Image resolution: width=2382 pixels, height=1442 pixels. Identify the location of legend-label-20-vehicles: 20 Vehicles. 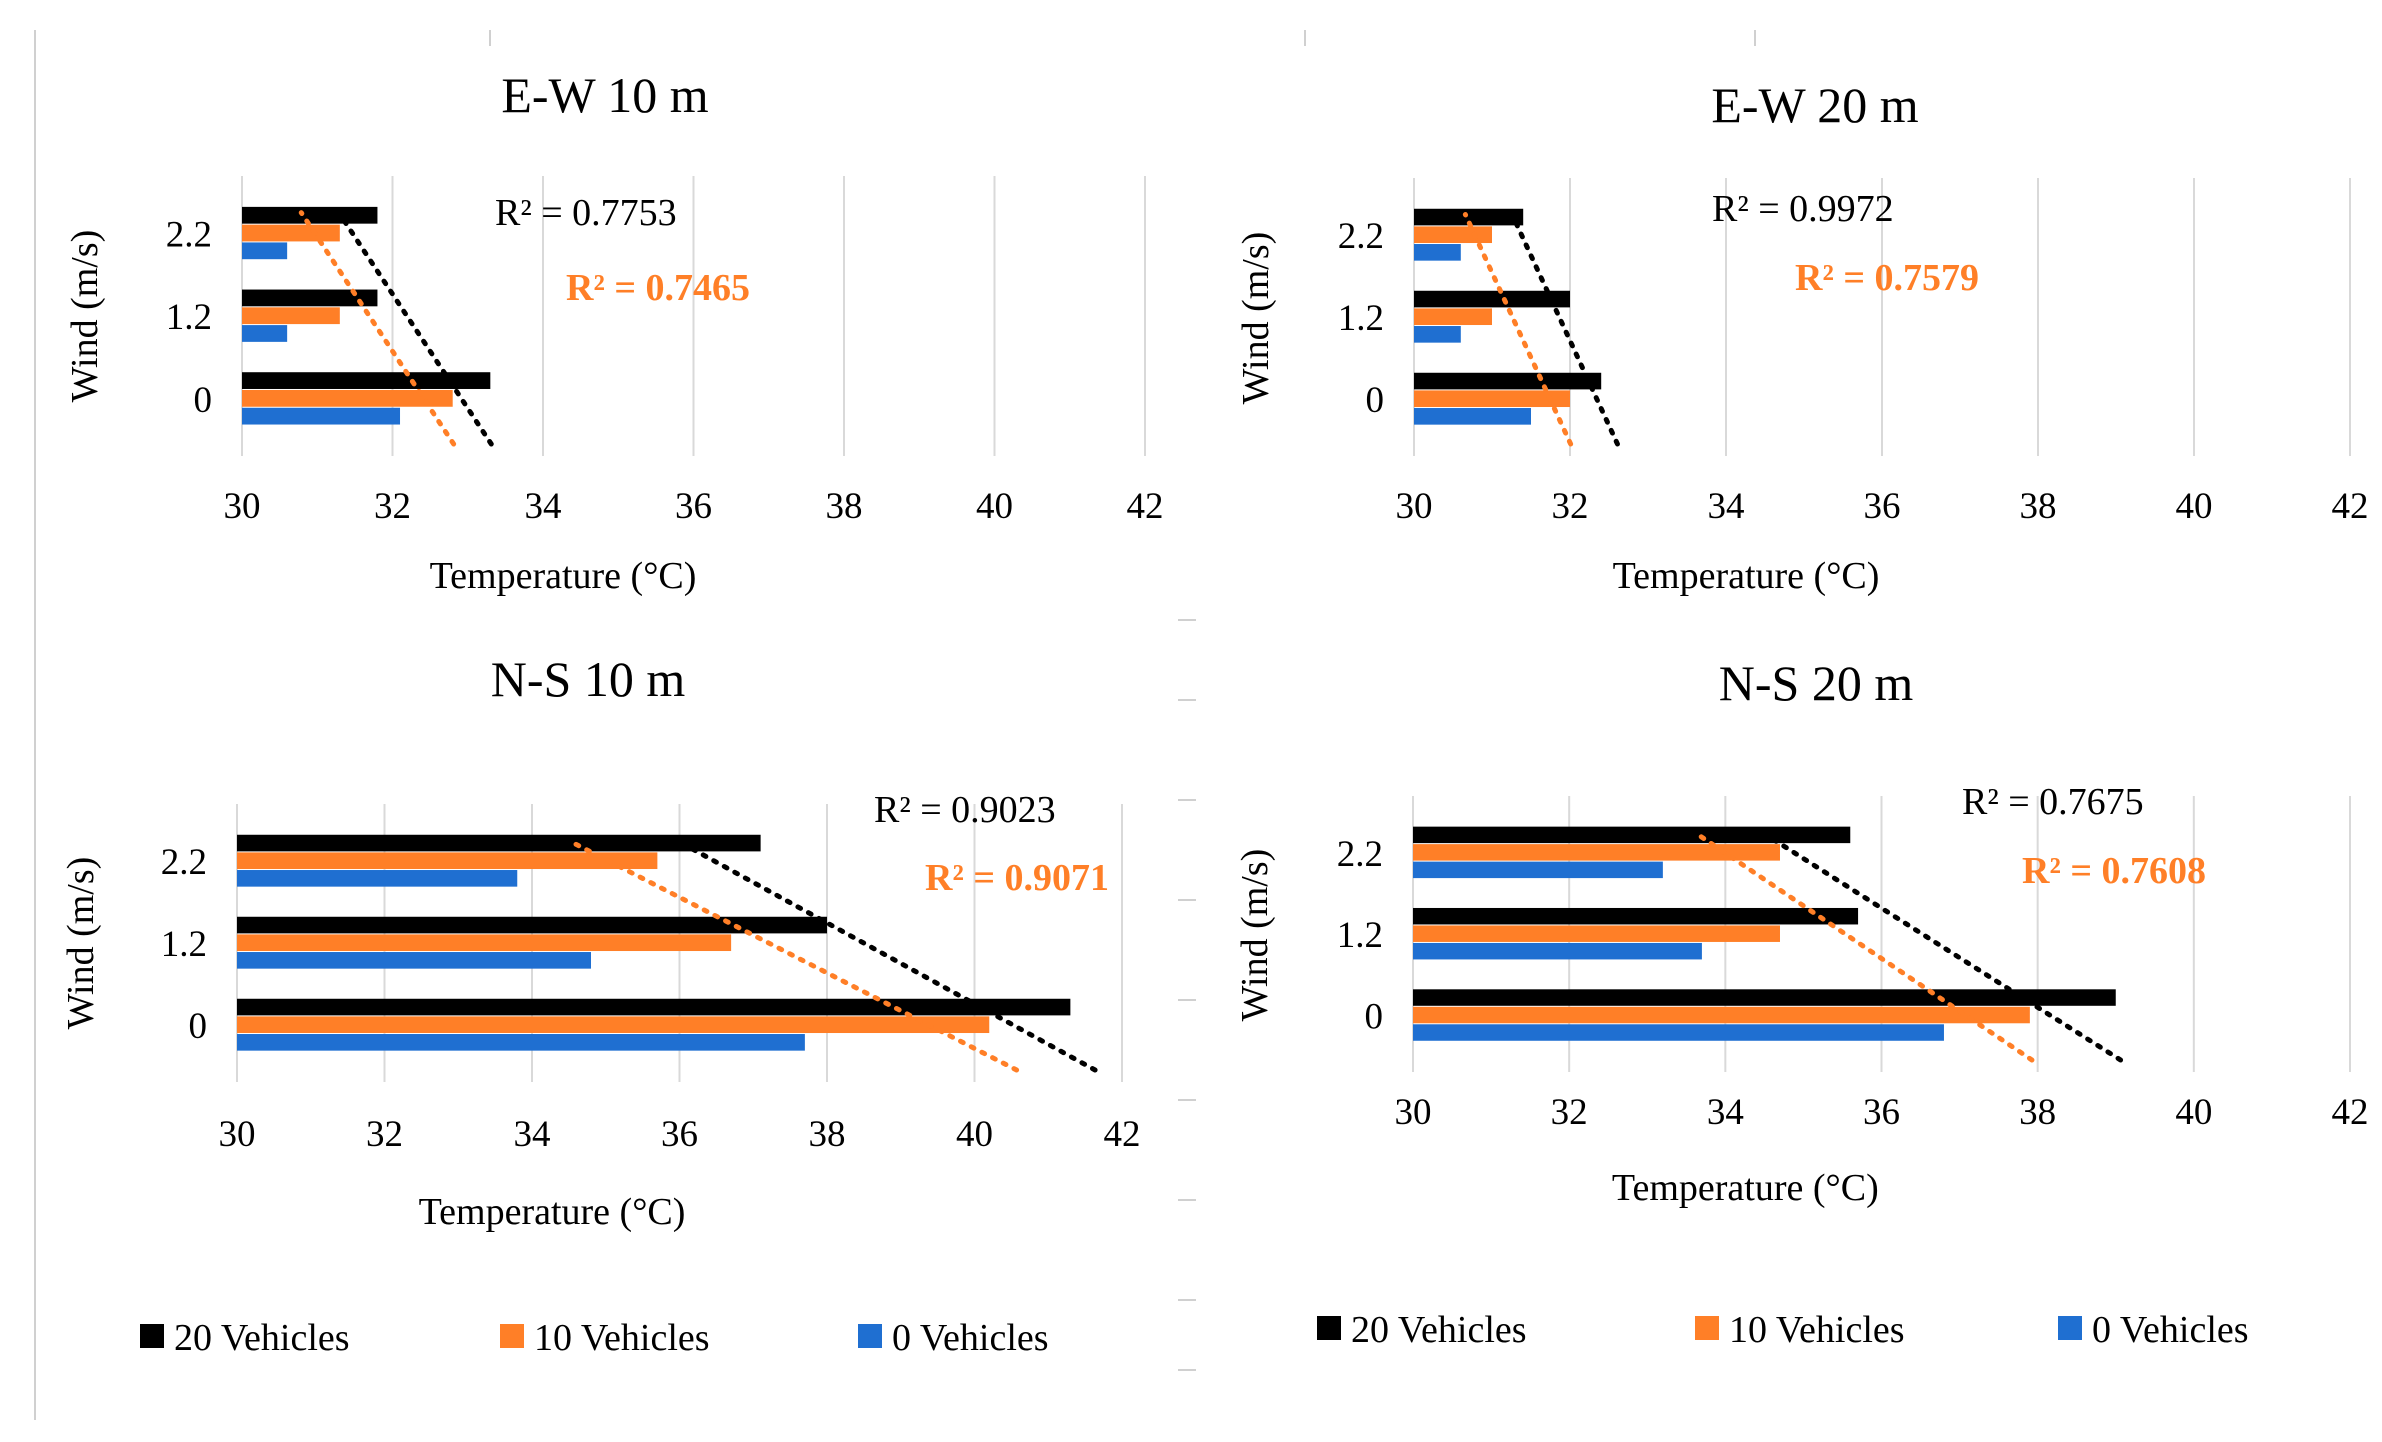
(1439, 1330).